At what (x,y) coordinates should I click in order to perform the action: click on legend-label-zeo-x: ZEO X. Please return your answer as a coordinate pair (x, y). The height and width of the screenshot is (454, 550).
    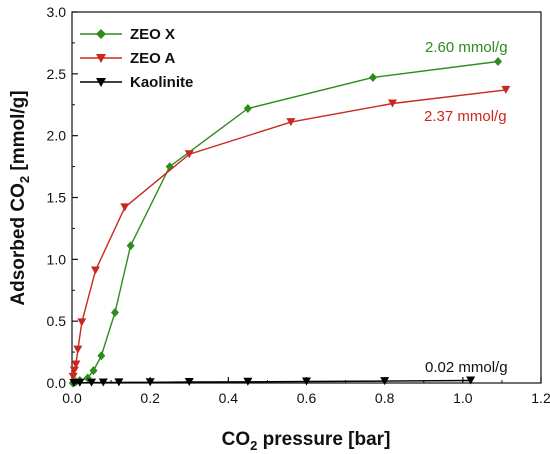
    Looking at the image, I should click on (152, 34).